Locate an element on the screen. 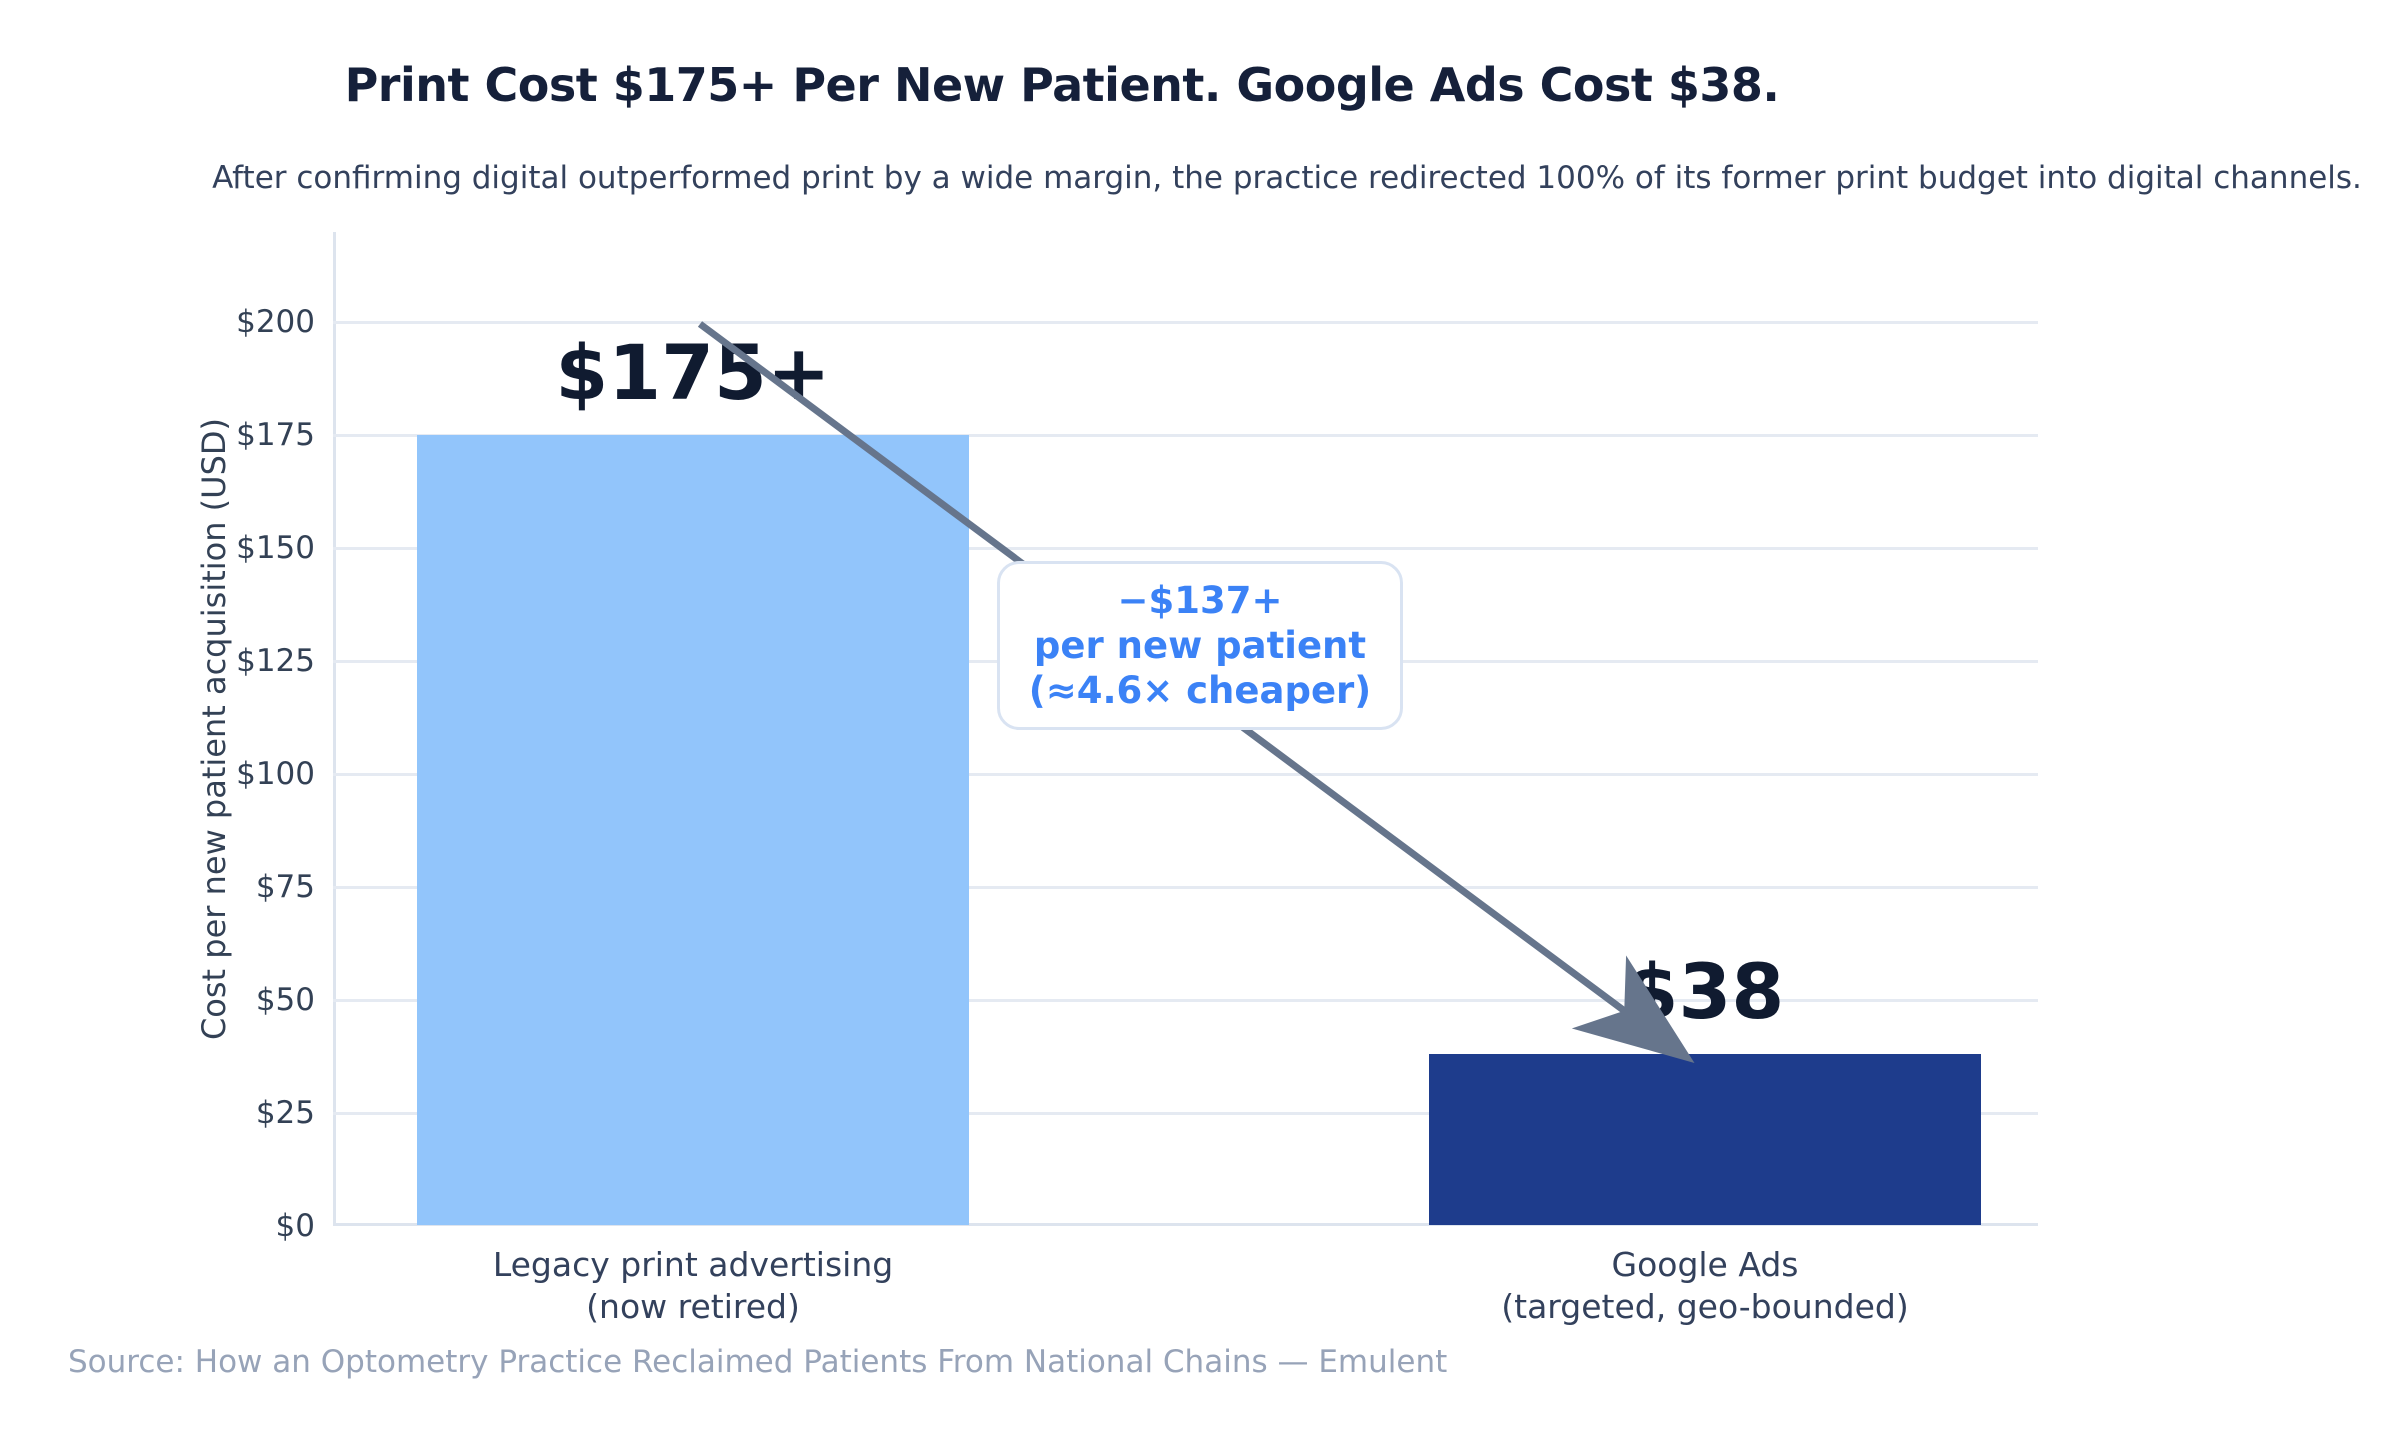 This screenshot has width=2408, height=1453. savings-annotation: −$137+ per new patient (≈4.6× cheaper) is located at coordinates (1200, 645).